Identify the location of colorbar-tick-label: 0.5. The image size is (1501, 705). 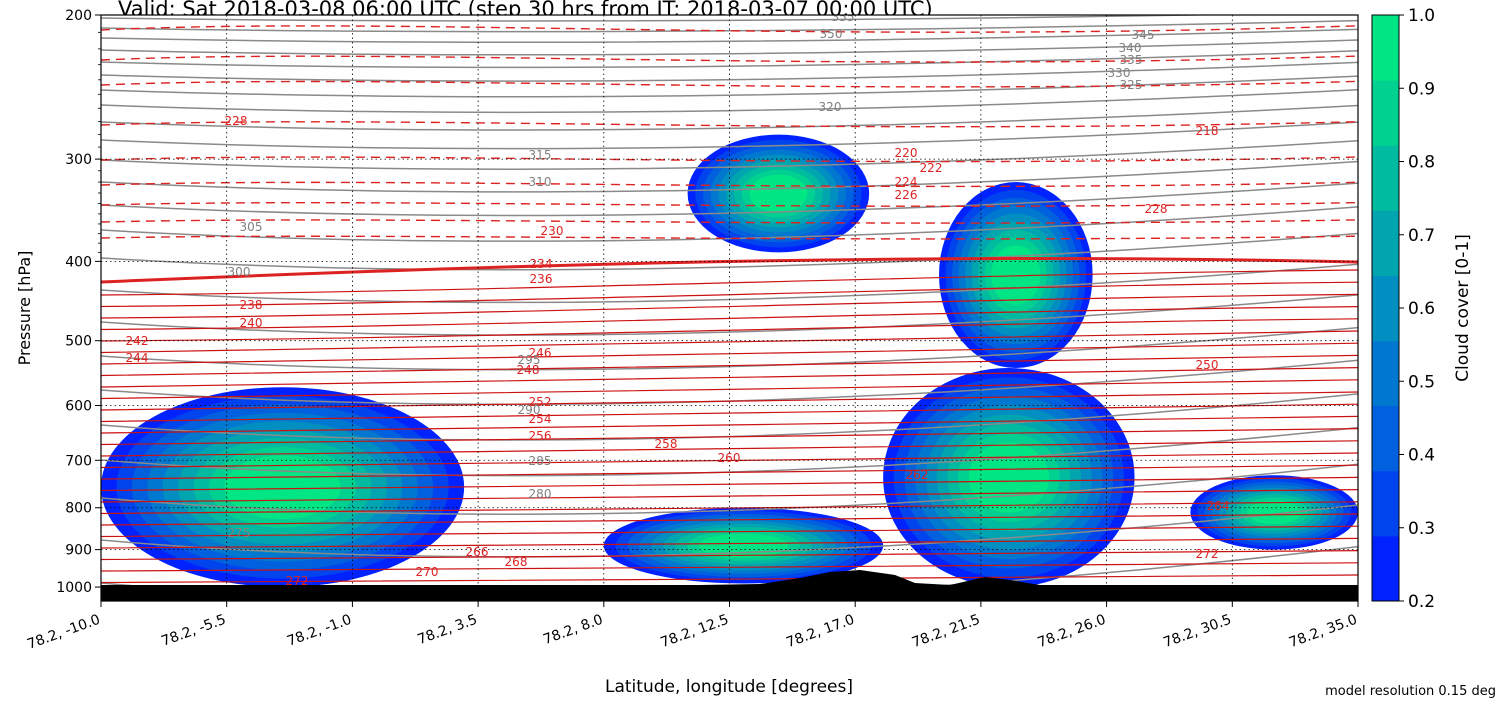
(1421, 382).